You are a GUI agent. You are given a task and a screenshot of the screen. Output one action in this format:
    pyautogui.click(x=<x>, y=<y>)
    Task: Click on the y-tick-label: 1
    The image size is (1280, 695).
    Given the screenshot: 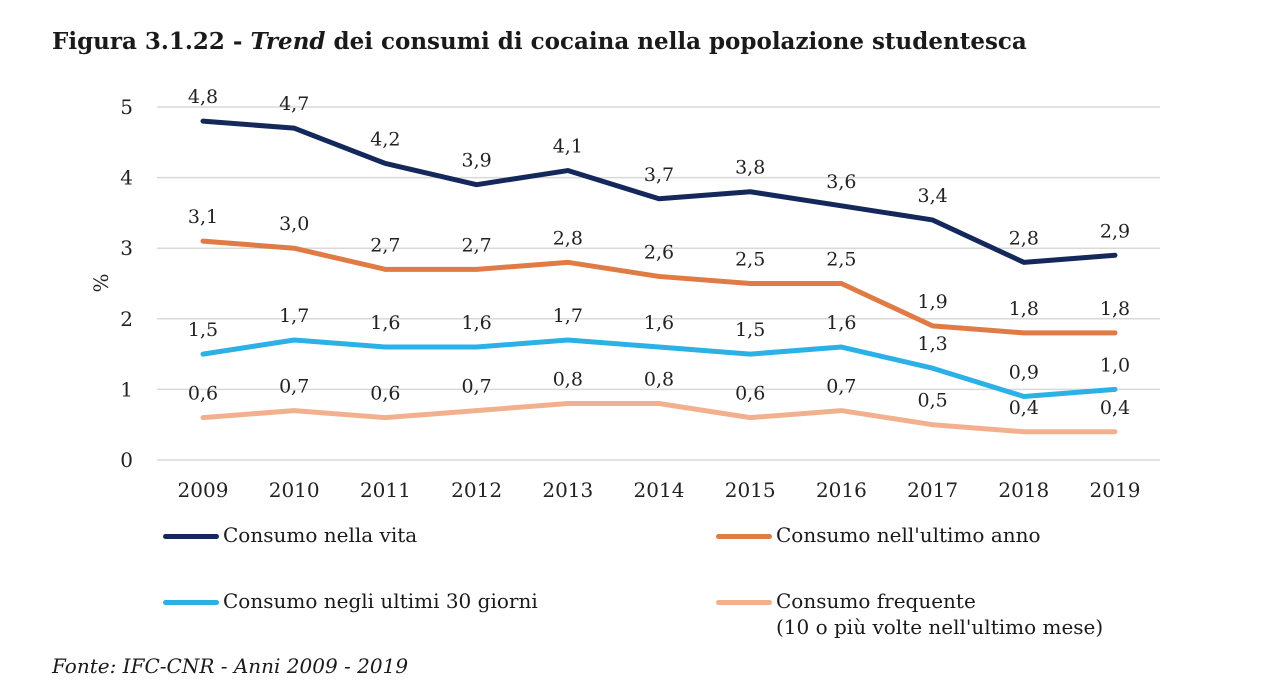 What is the action you would take?
    pyautogui.click(x=126, y=389)
    